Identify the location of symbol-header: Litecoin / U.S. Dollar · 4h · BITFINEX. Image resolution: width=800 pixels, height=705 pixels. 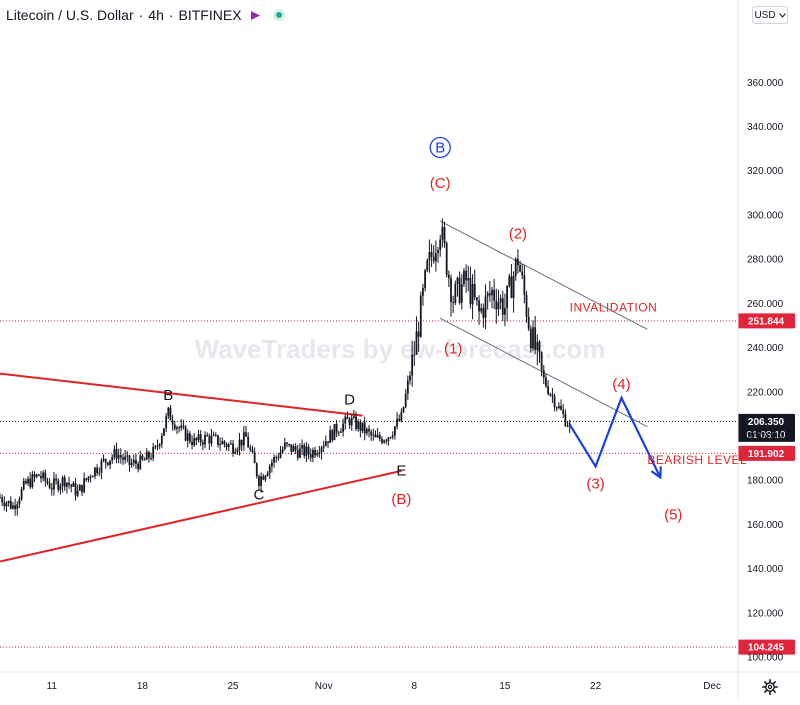
(145, 15).